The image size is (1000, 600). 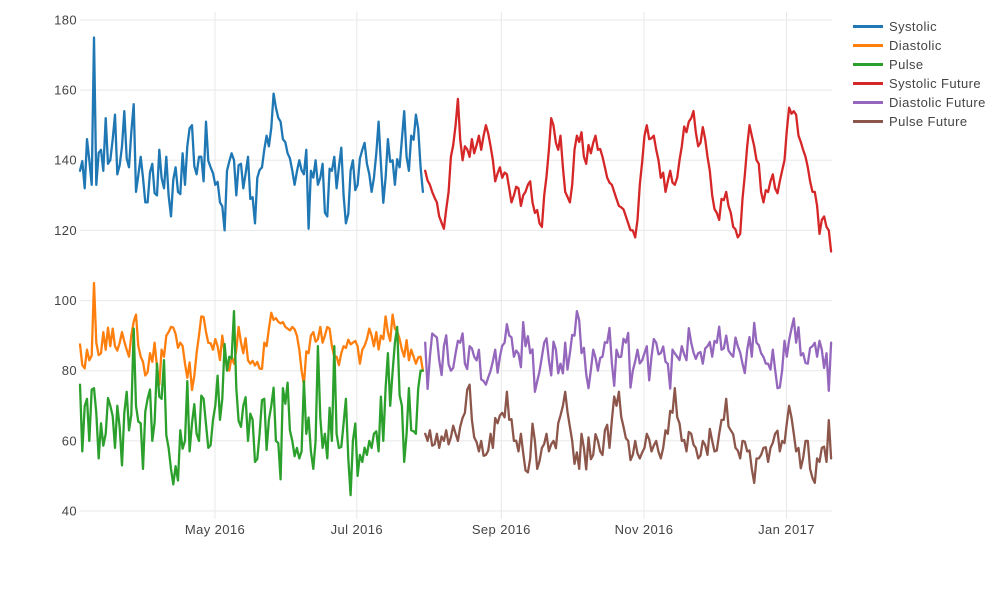 What do you see at coordinates (937, 102) in the screenshot?
I see `svg-text: Diastolic Future` at bounding box center [937, 102].